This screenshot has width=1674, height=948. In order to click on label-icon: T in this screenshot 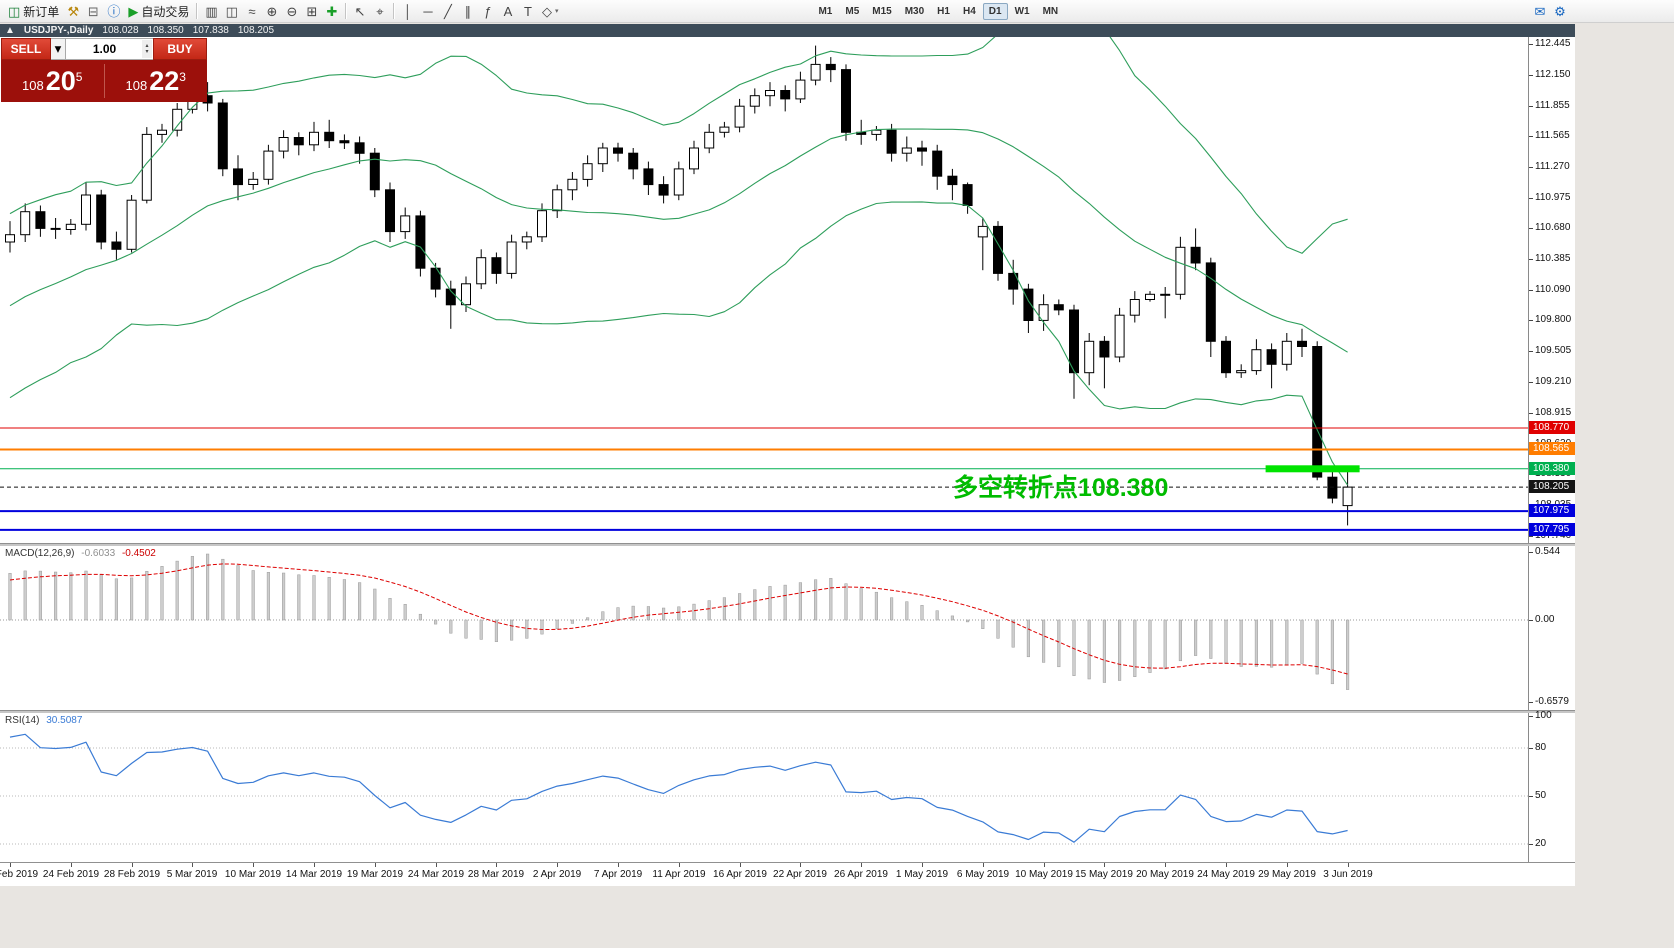, I will do `click(528, 11)`.